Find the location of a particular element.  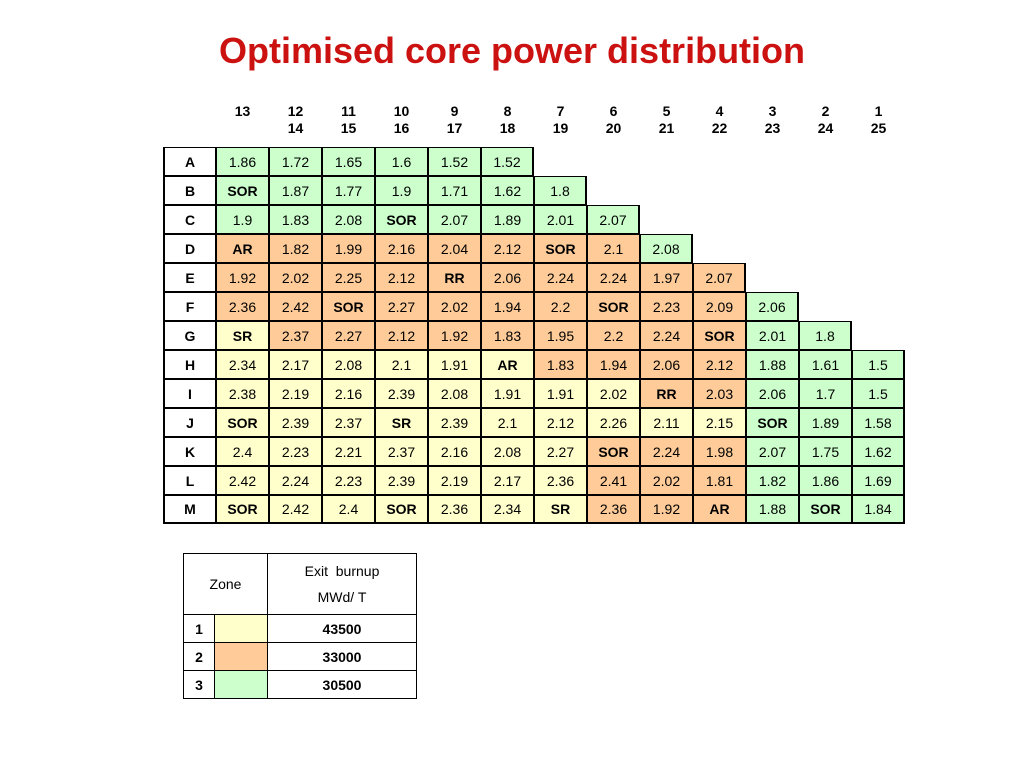

column-header: 10 16 is located at coordinates (401, 120).